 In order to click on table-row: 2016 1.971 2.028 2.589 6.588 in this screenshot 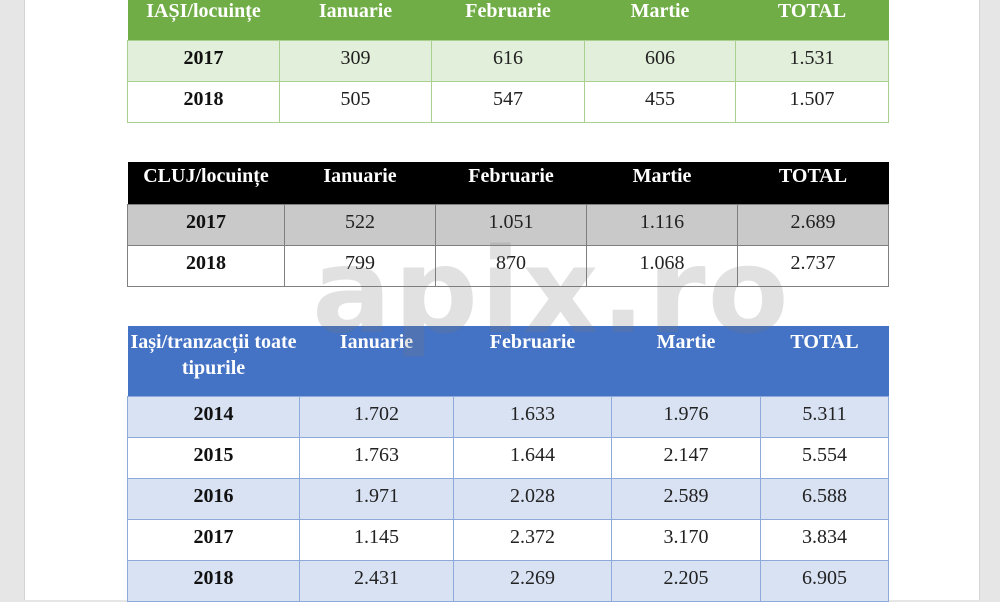, I will do `click(508, 498)`.